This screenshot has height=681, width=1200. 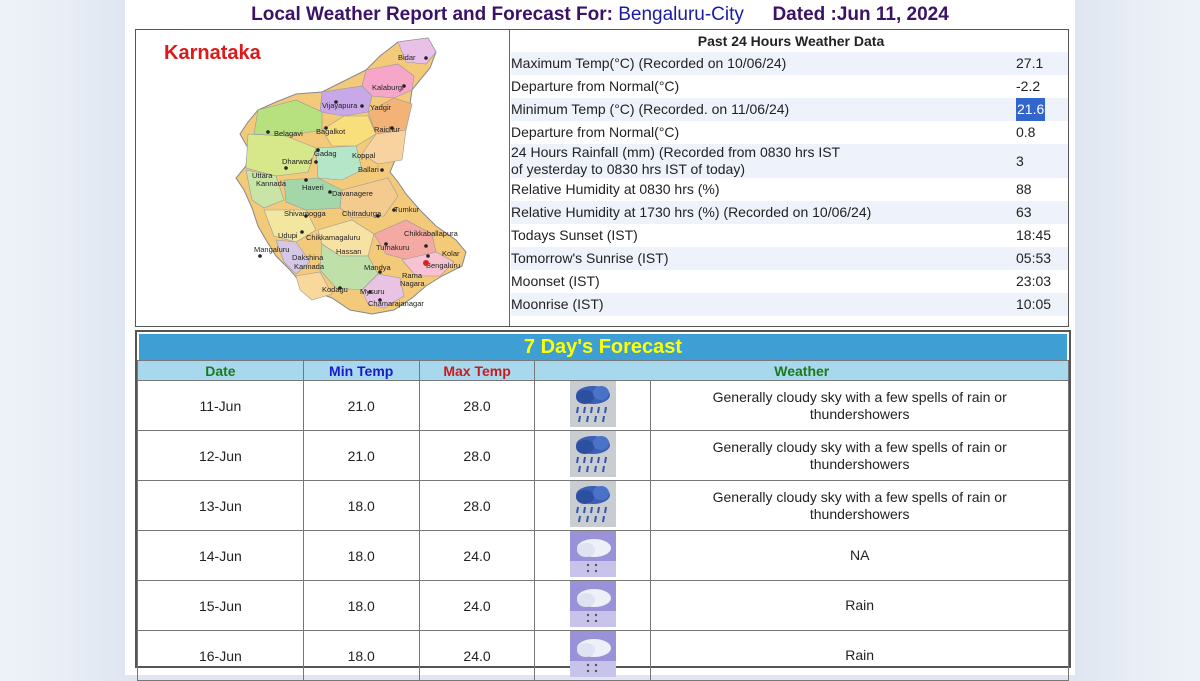 What do you see at coordinates (432, 14) in the screenshot?
I see `header-prefix: Local Weather Report and Forecast For:` at bounding box center [432, 14].